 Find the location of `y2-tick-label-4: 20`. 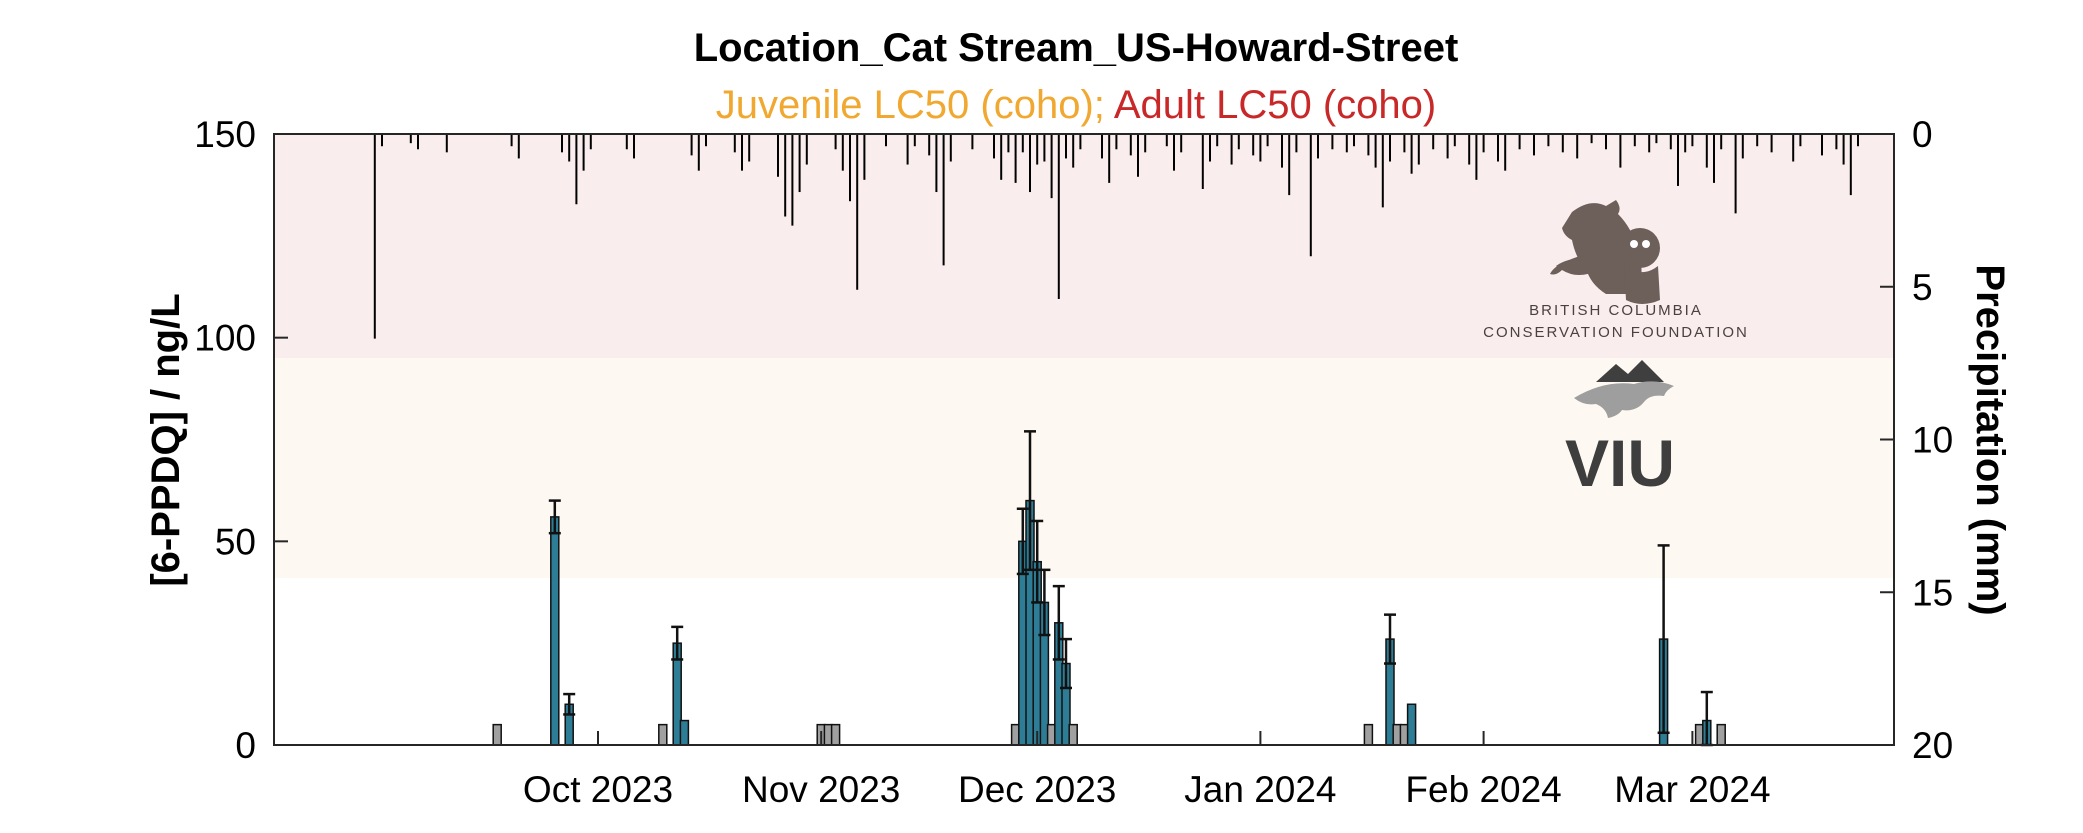

y2-tick-label-4: 20 is located at coordinates (1932, 745).